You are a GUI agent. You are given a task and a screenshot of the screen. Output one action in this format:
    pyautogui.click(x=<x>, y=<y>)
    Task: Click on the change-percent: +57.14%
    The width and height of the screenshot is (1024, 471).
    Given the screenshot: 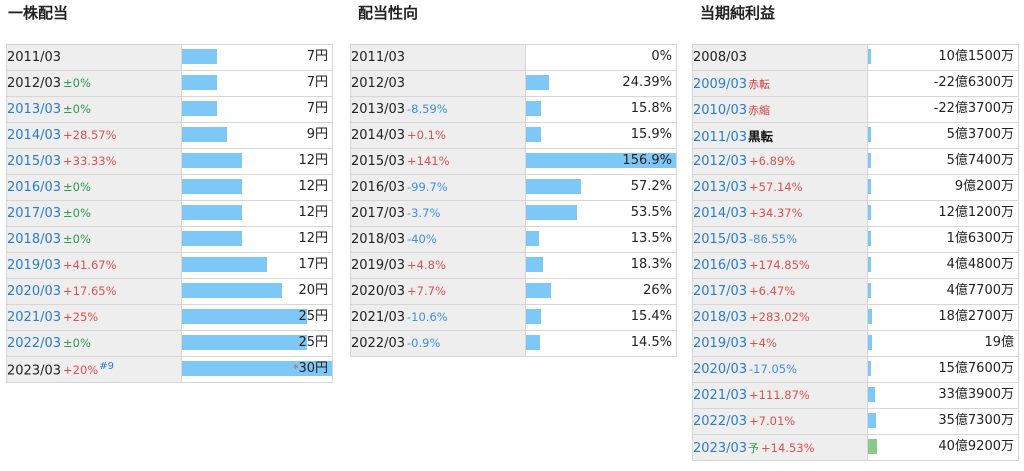 What is the action you would take?
    pyautogui.click(x=776, y=187)
    